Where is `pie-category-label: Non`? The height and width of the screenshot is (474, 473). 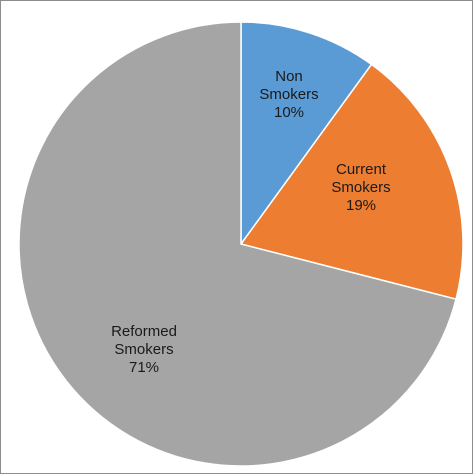
pie-category-label: Non is located at coordinates (289, 76).